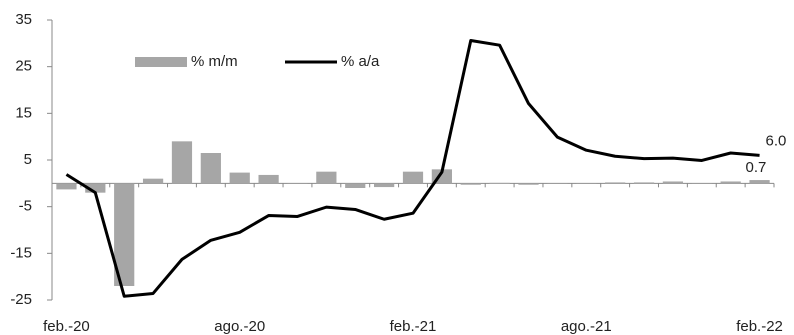  Describe the element at coordinates (23, 112) in the screenshot. I see `y-tick-label: 15` at that location.